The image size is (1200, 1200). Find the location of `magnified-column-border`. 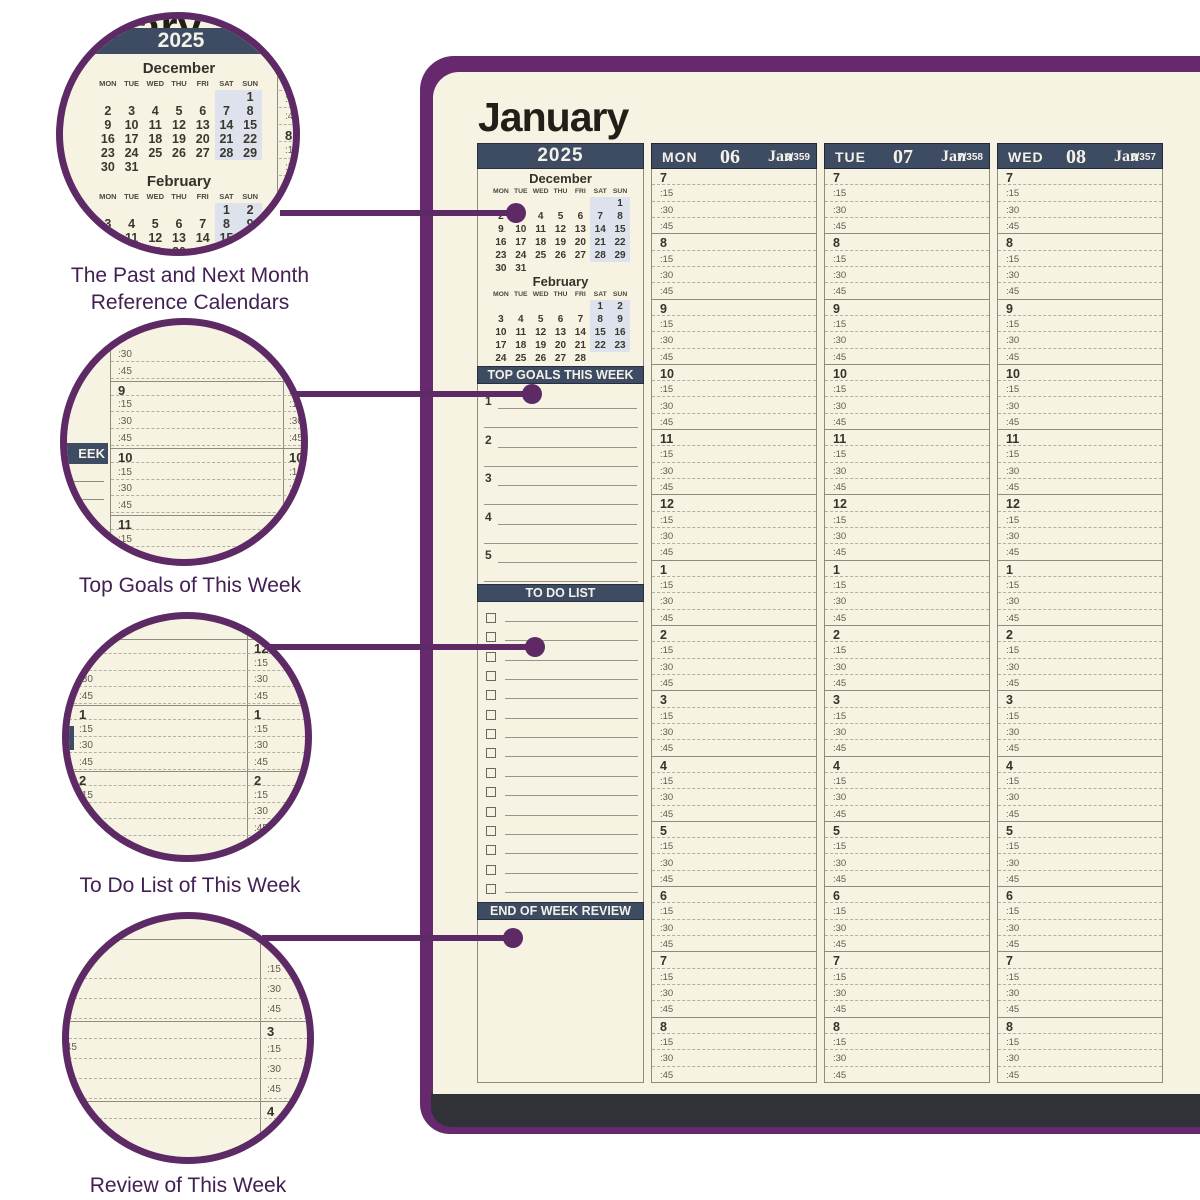

magnified-column-border is located at coordinates (247, 737).